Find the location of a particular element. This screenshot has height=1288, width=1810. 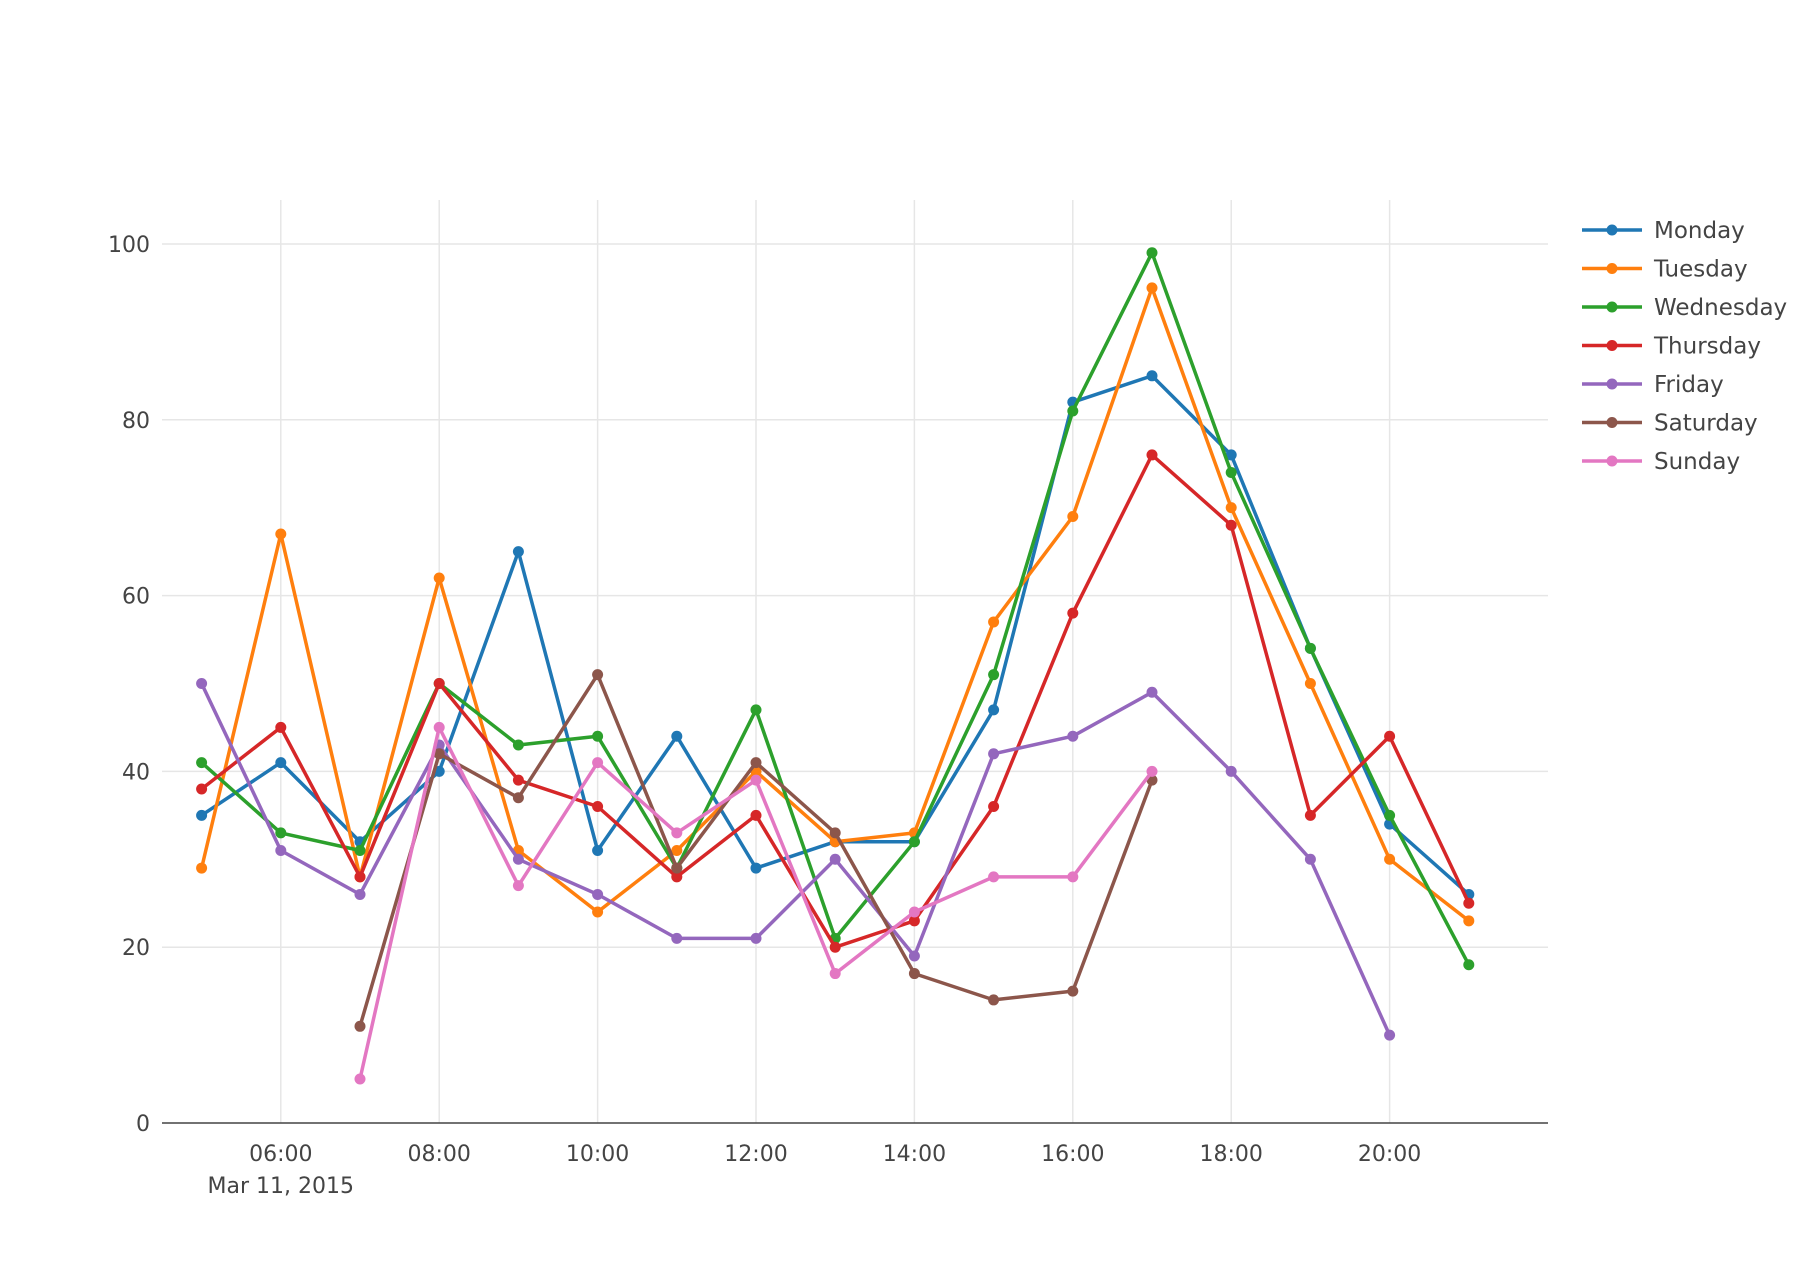

y-tick-label: 80 is located at coordinates (136, 421).